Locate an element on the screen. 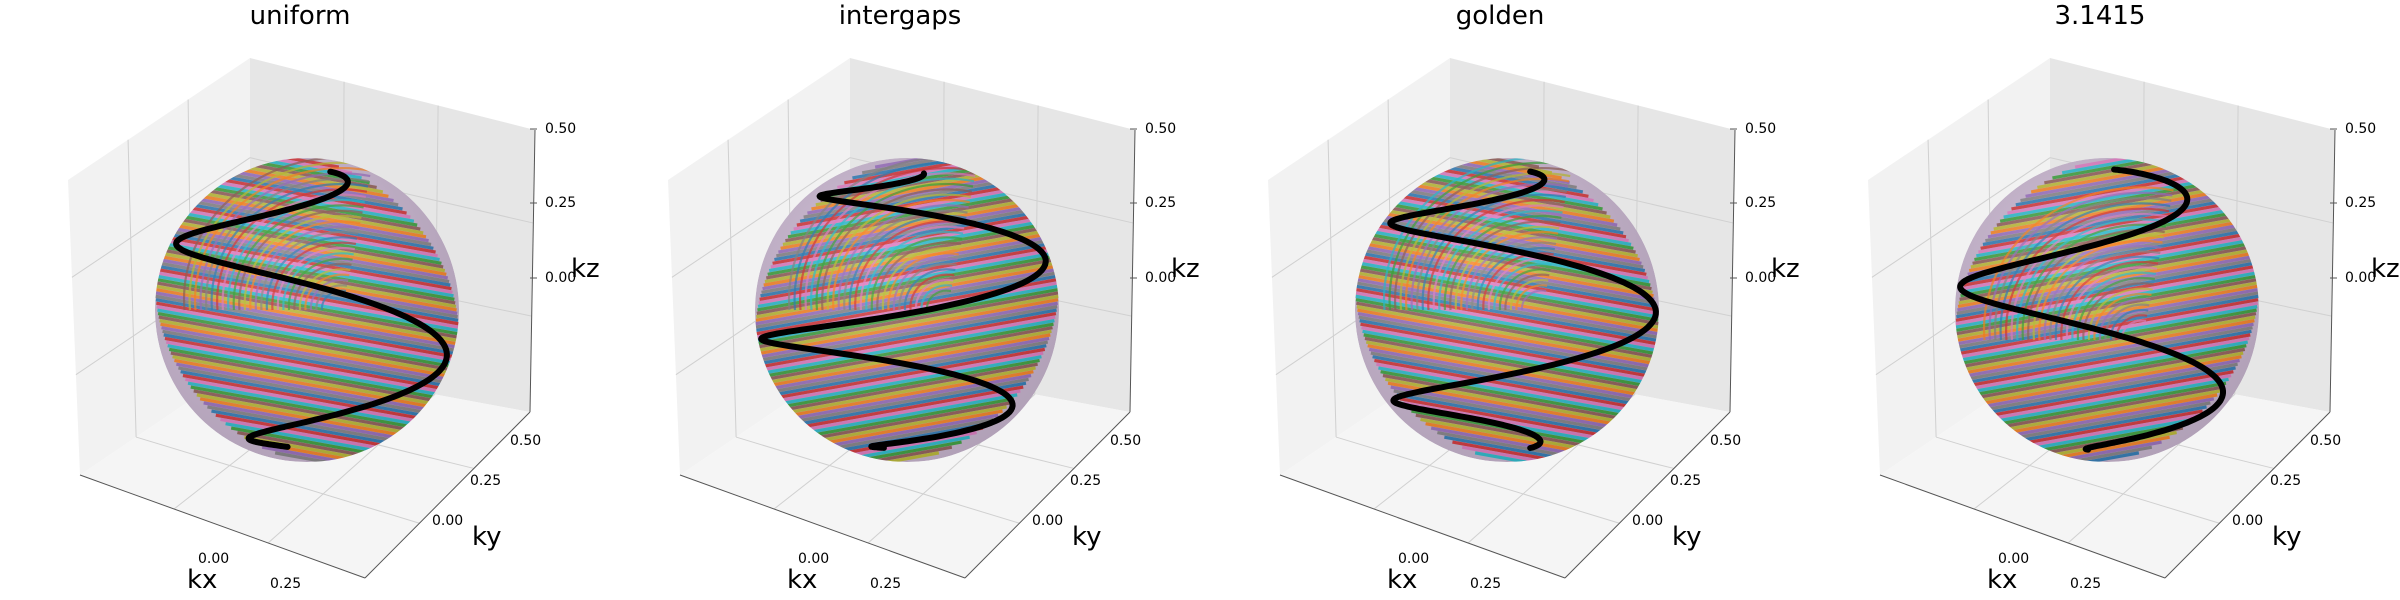  subplot-title: intergaps is located at coordinates (900, 16).